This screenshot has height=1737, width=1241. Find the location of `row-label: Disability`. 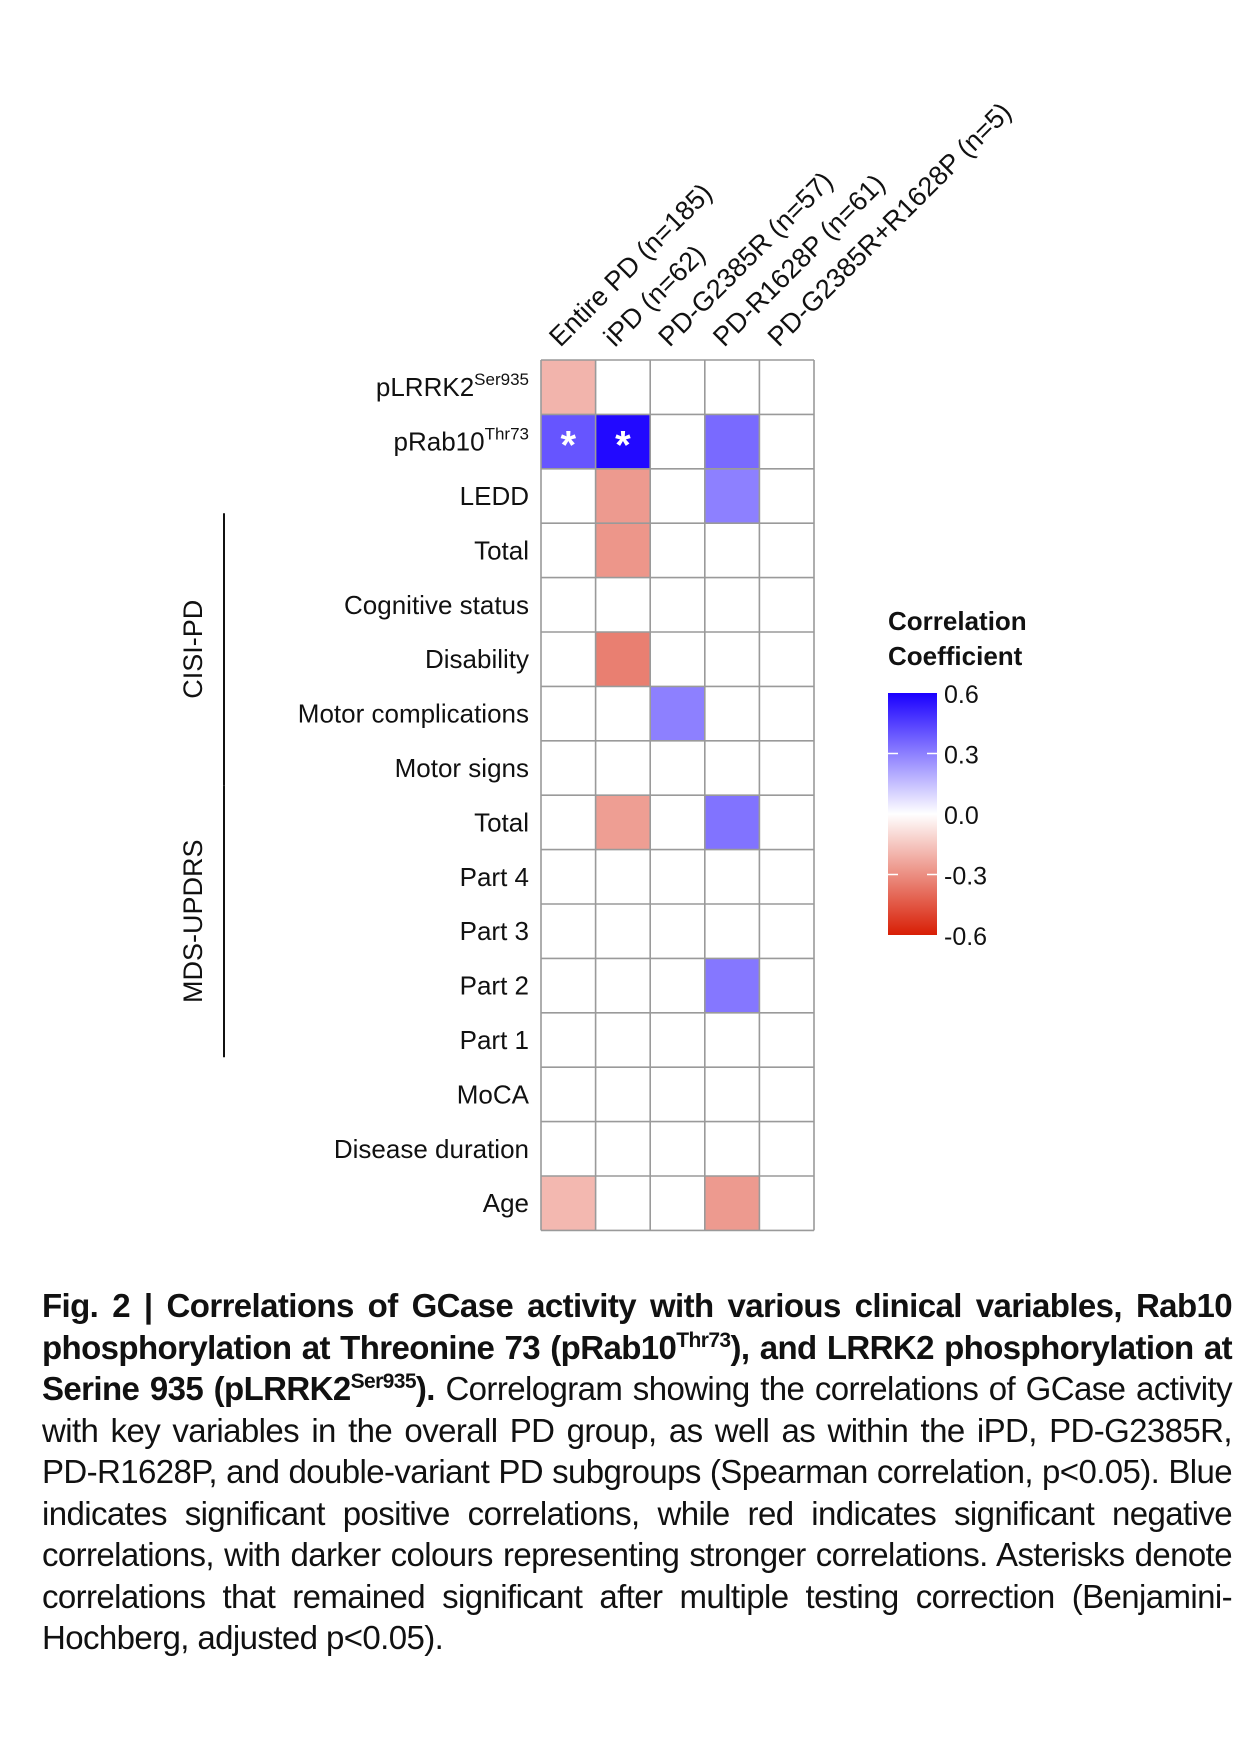

row-label: Disability is located at coordinates (477, 659).